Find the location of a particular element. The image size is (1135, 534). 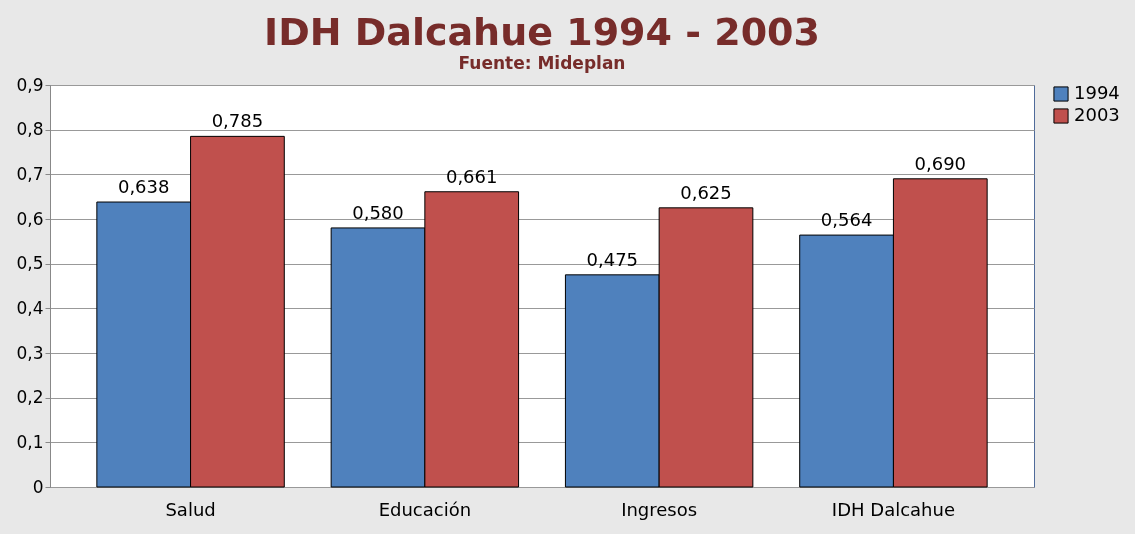

x-tick-label: IDH Dalcahue is located at coordinates (893, 509).